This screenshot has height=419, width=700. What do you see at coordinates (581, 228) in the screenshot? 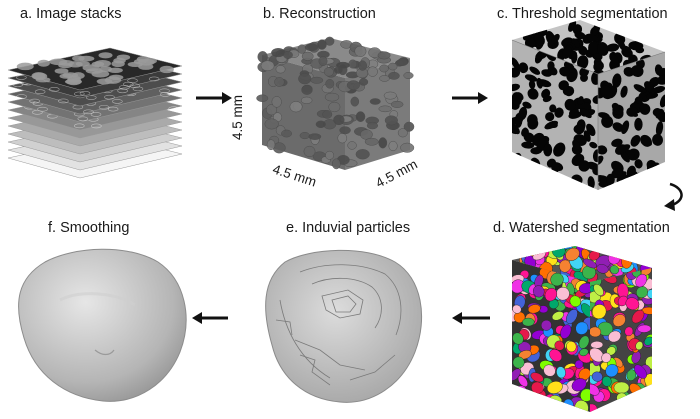
I see `panel-d-title: d. Watershed segmentation` at bounding box center [581, 228].